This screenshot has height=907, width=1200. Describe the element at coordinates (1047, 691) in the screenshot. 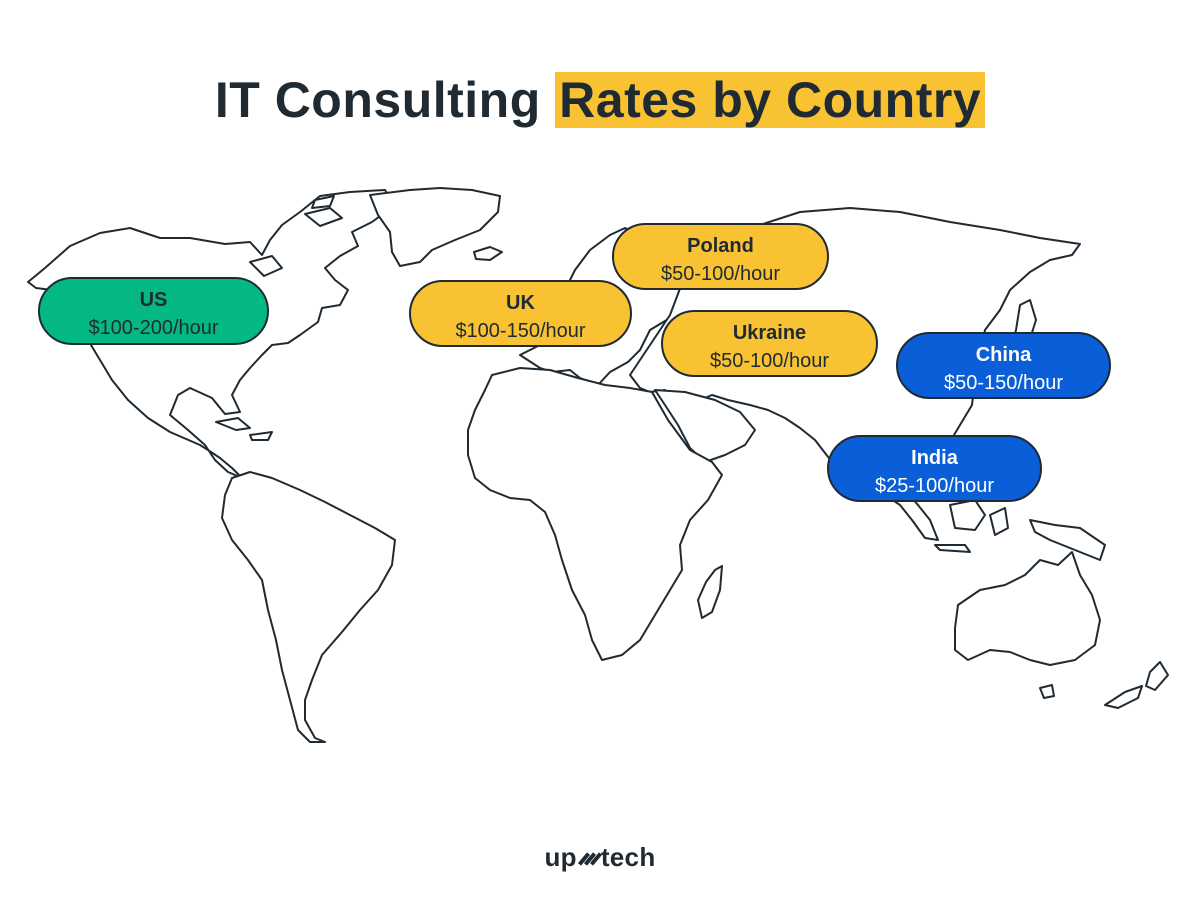

I see `tasmania` at that location.